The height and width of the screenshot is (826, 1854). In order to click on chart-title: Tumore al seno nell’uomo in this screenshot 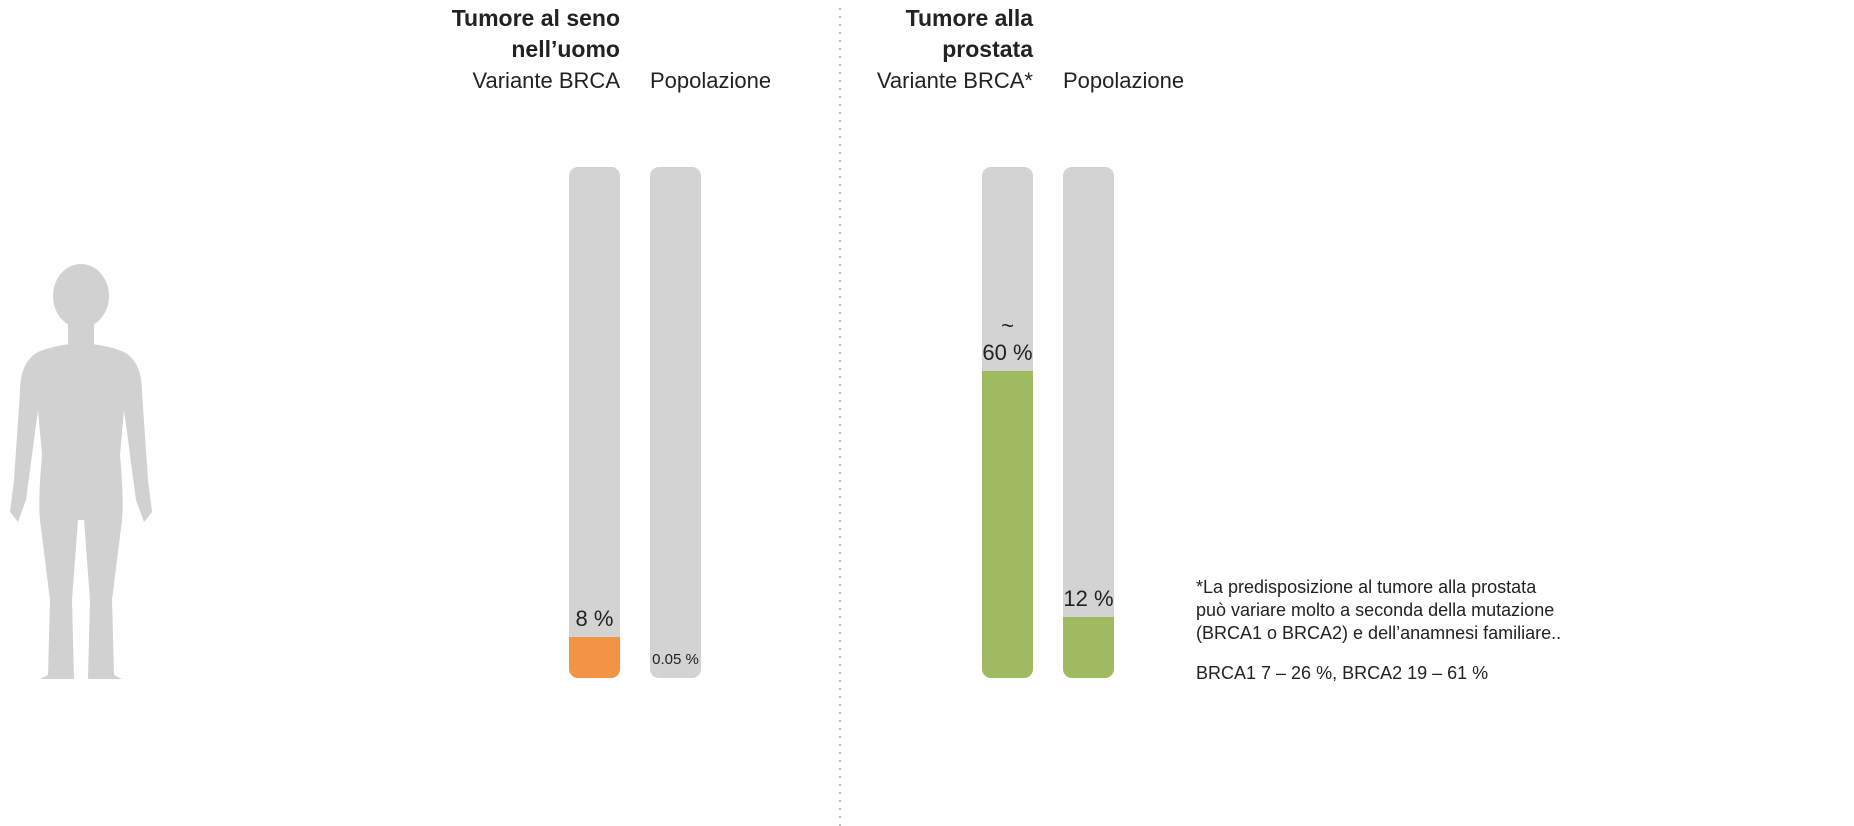, I will do `click(535, 33)`.